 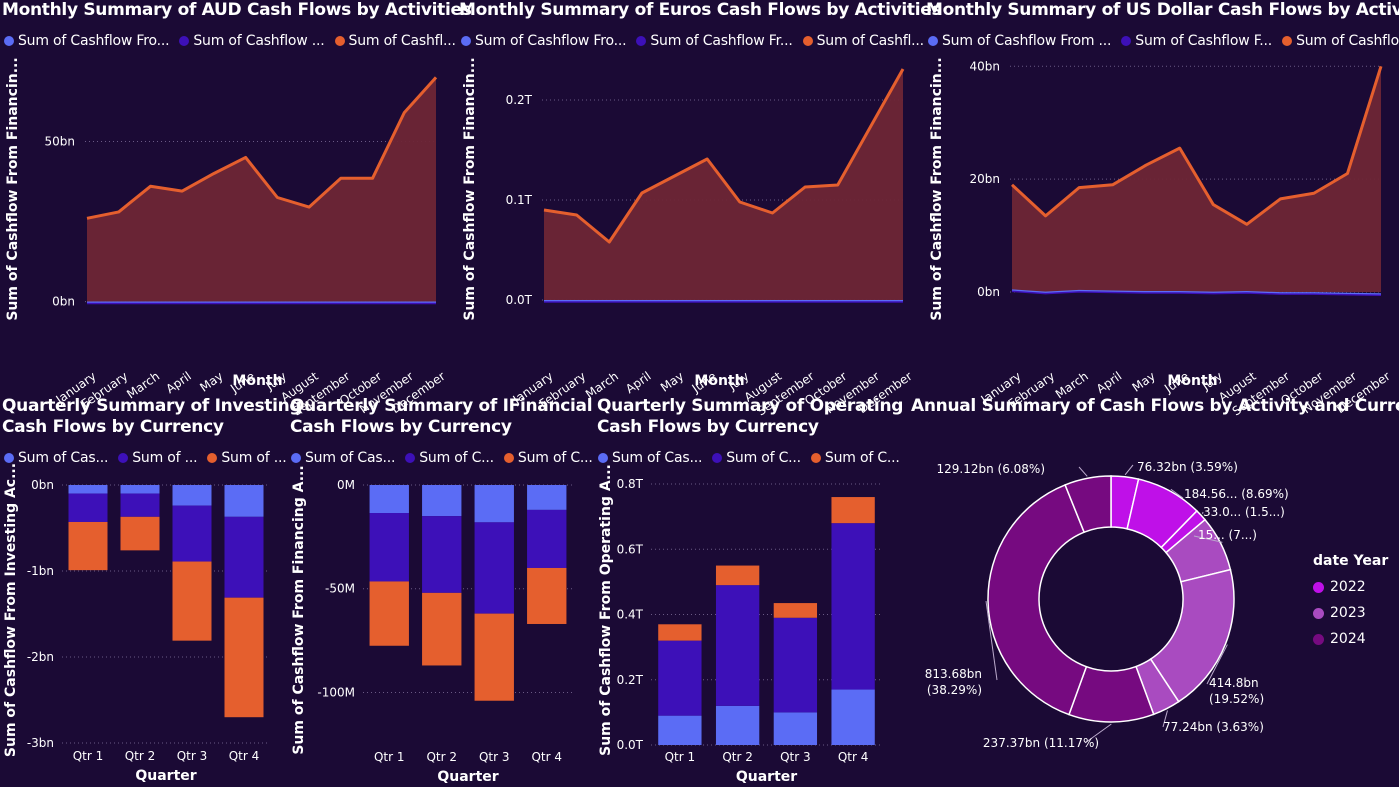 I want to click on fin-bar-q2-s1, so click(x=442, y=501).